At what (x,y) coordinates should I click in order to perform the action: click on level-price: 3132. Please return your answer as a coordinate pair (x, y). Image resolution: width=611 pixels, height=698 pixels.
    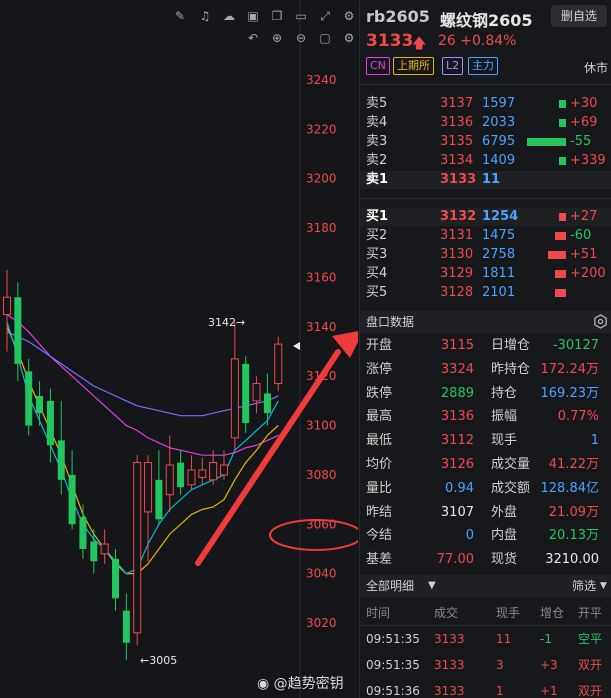
    Looking at the image, I should click on (458, 216).